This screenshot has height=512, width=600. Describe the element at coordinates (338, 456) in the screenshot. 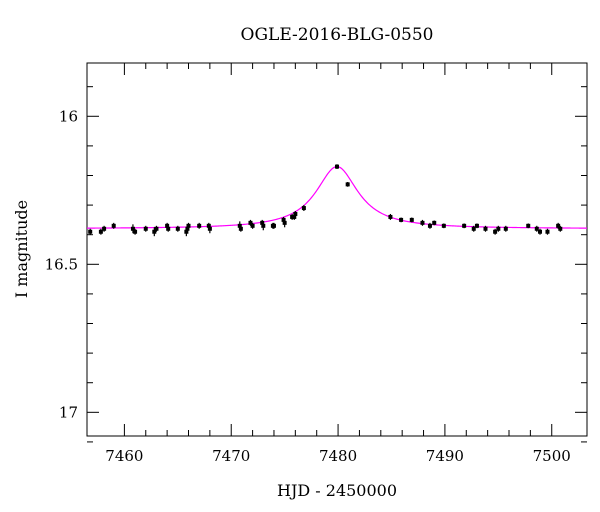

I see `x-tick-label: 7480` at that location.